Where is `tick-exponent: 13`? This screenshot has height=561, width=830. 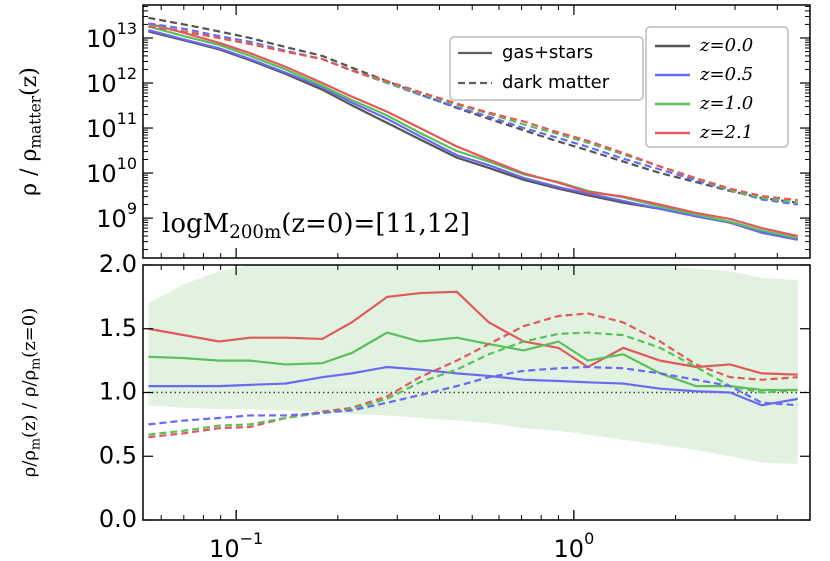 tick-exponent: 13 is located at coordinates (127, 27).